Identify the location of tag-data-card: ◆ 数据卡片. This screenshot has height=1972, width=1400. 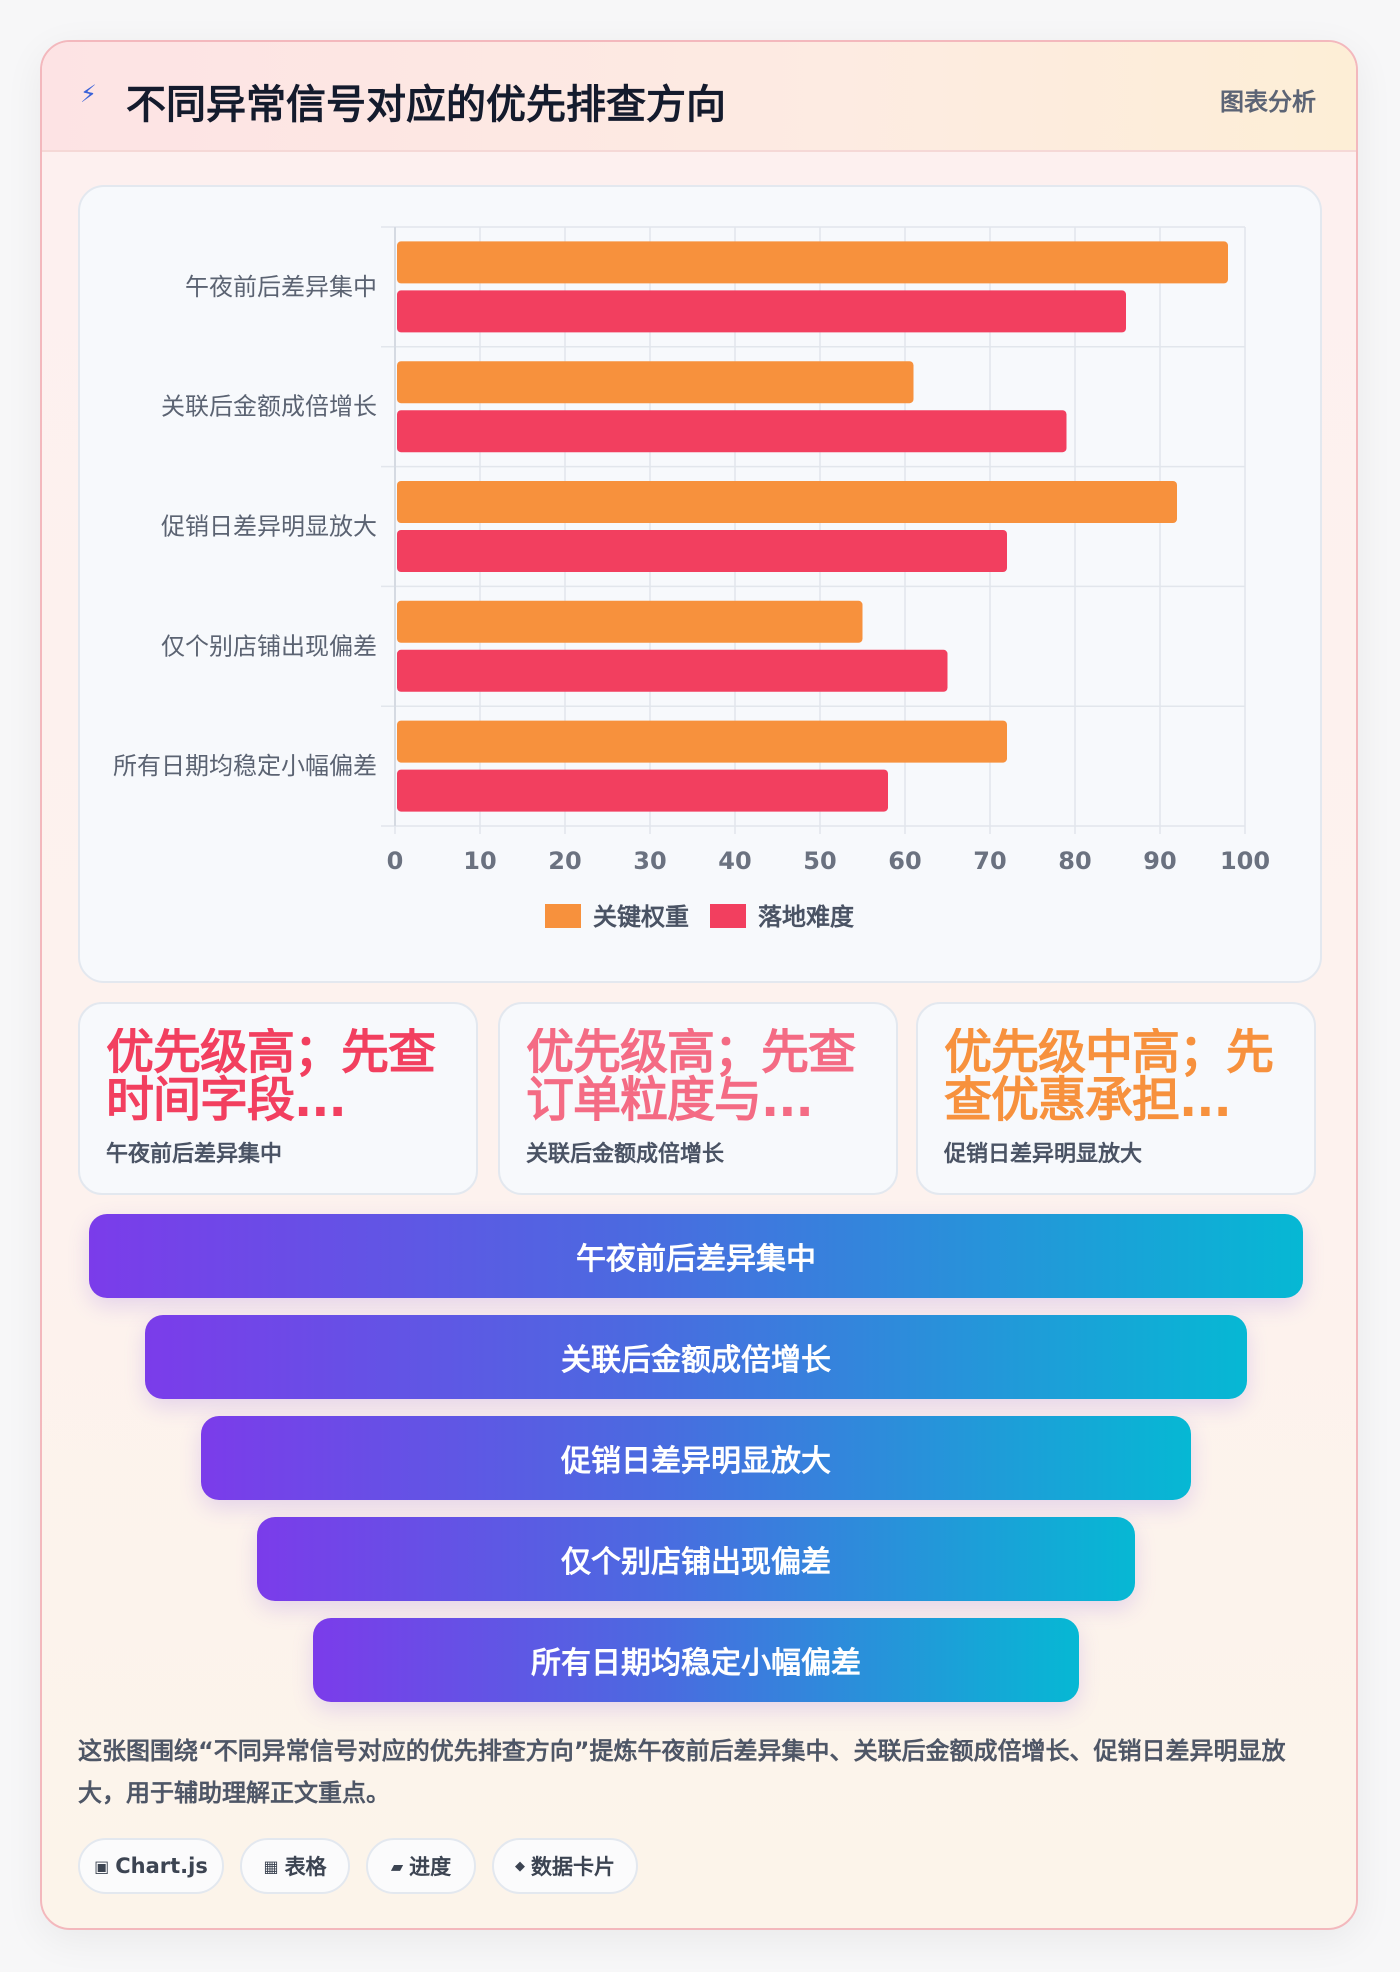
(565, 1866).